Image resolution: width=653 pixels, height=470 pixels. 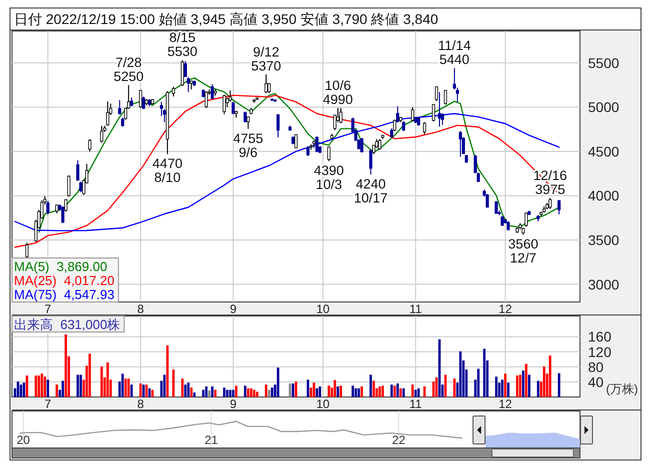 What do you see at coordinates (505, 404) in the screenshot?
I see `x-tick-label: 12` at bounding box center [505, 404].